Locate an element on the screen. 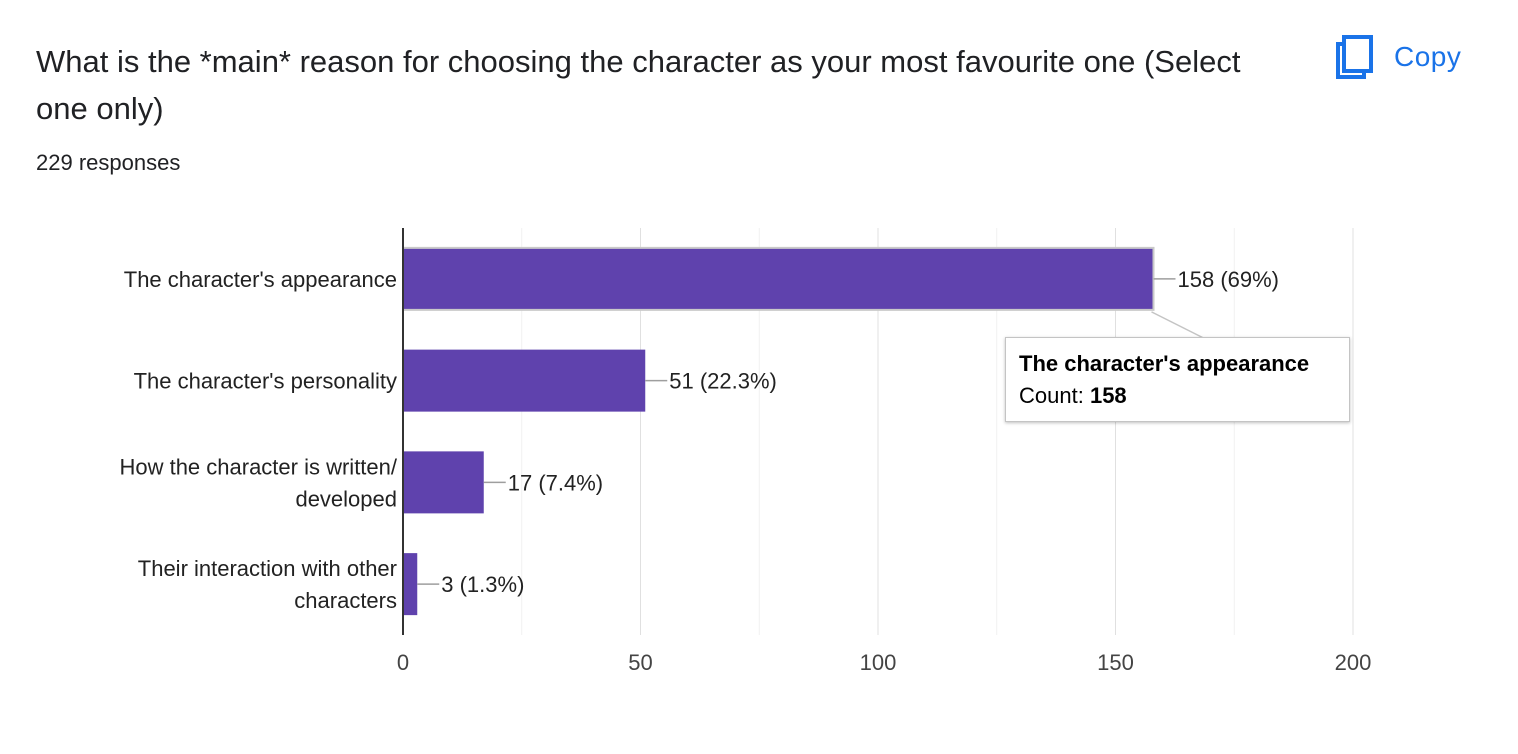 The height and width of the screenshot is (754, 1518). category-label-line: The character's personality is located at coordinates (265, 381).